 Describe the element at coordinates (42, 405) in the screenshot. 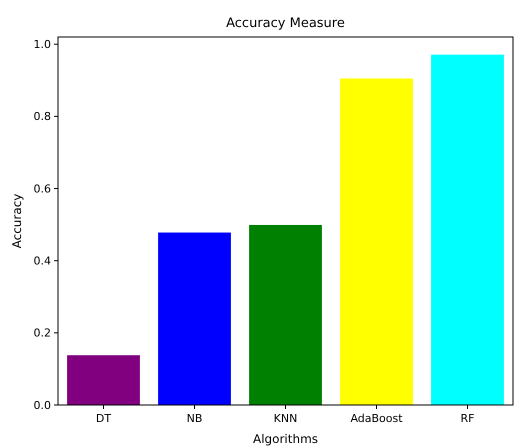

I see `y-tick-label: 0.0` at that location.